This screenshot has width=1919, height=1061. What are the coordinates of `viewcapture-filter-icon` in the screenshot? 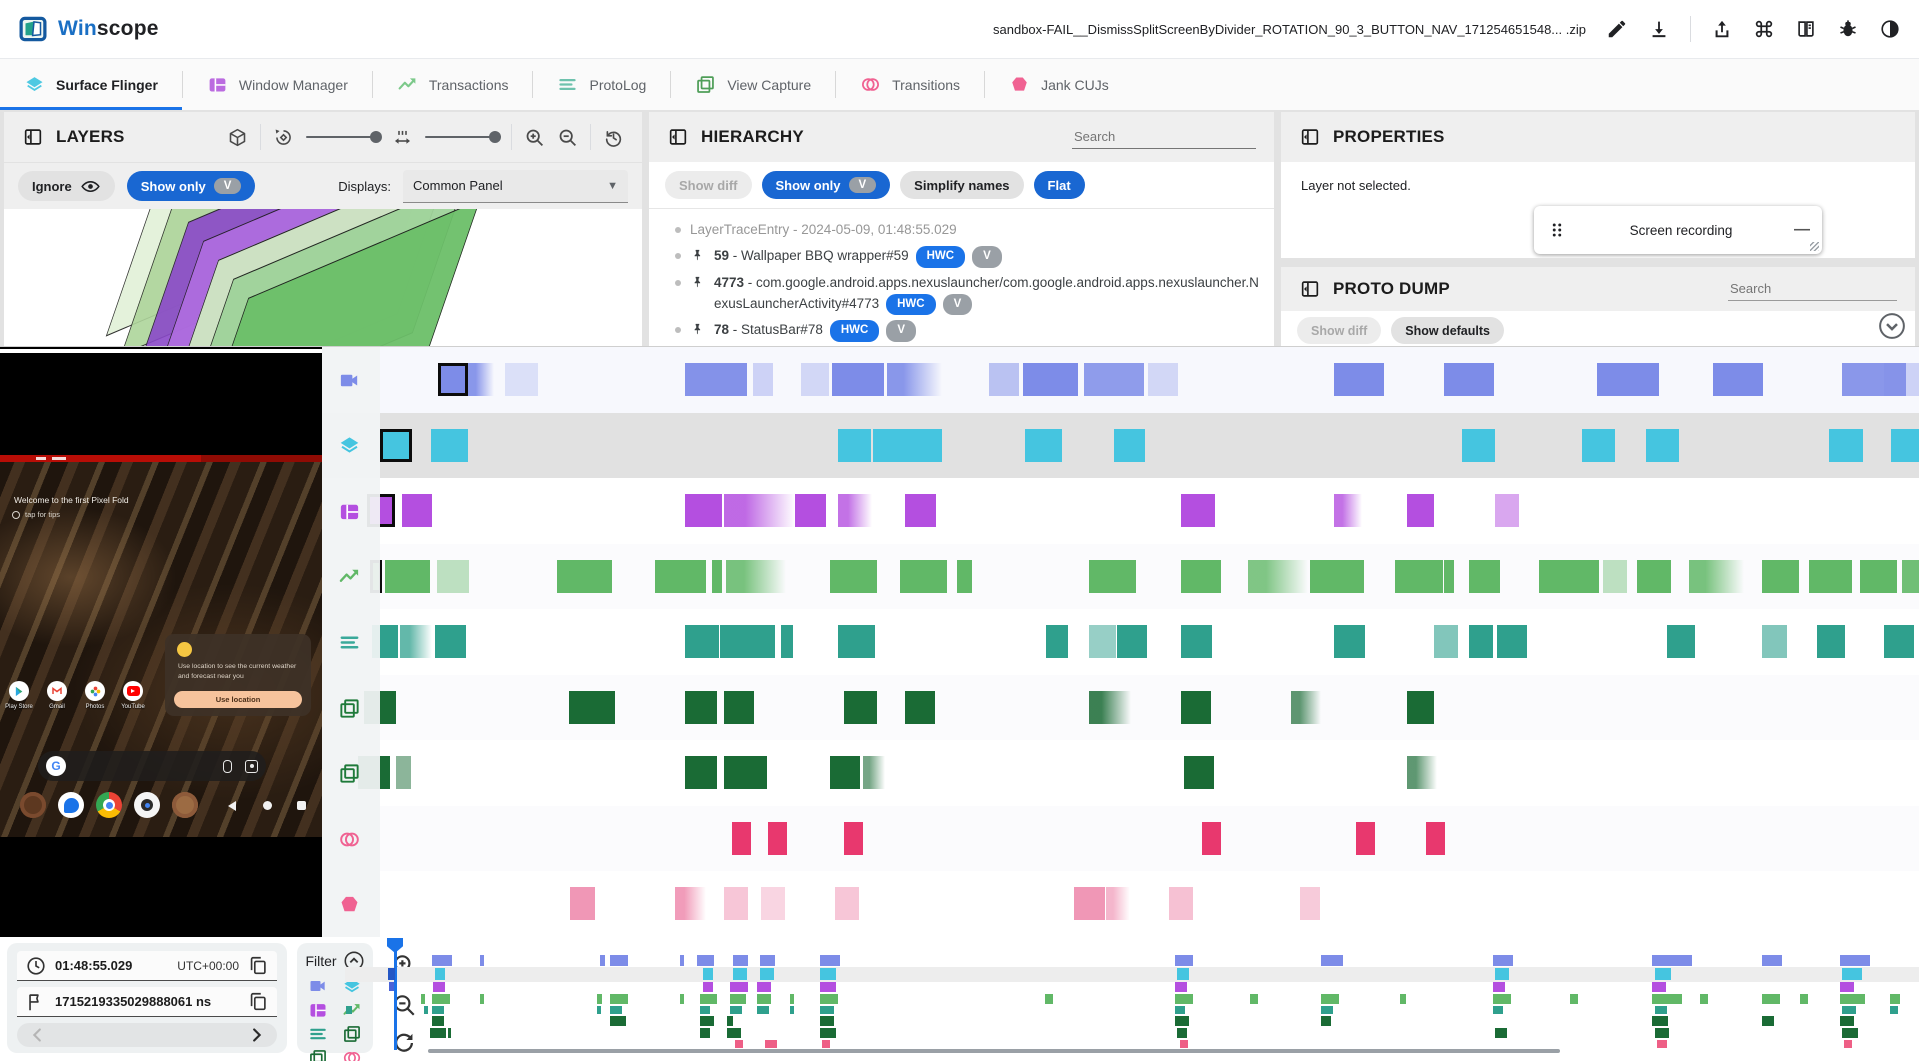 It's located at (318, 1054).